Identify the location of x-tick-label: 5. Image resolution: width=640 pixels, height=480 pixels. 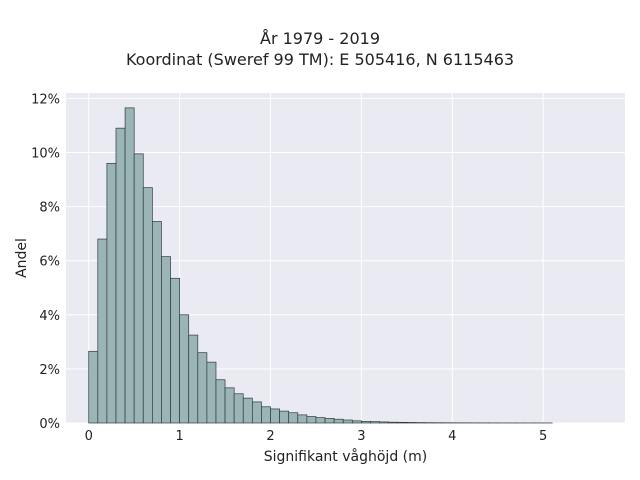
(543, 436).